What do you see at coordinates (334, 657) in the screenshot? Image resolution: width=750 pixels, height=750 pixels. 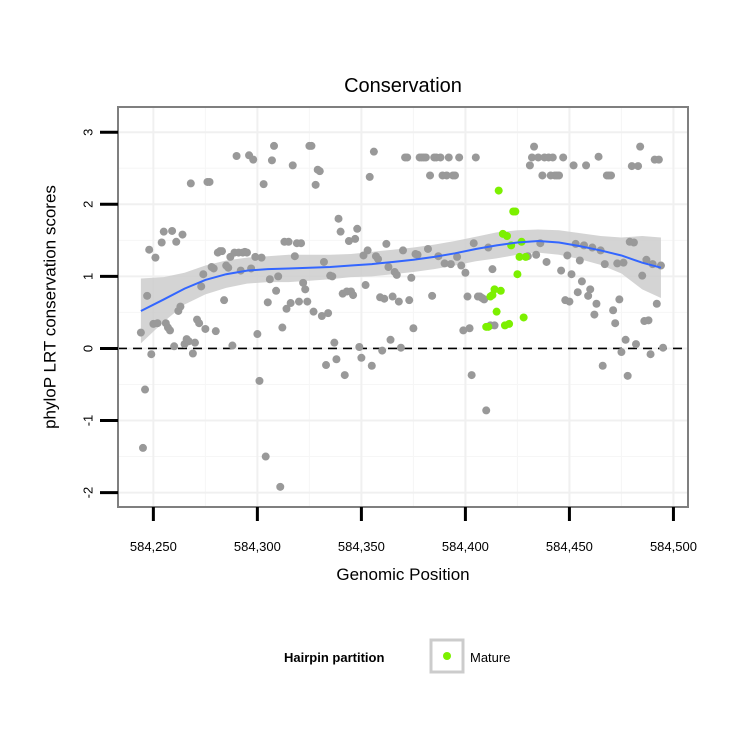 I see `legend-title: Hairpin partition` at bounding box center [334, 657].